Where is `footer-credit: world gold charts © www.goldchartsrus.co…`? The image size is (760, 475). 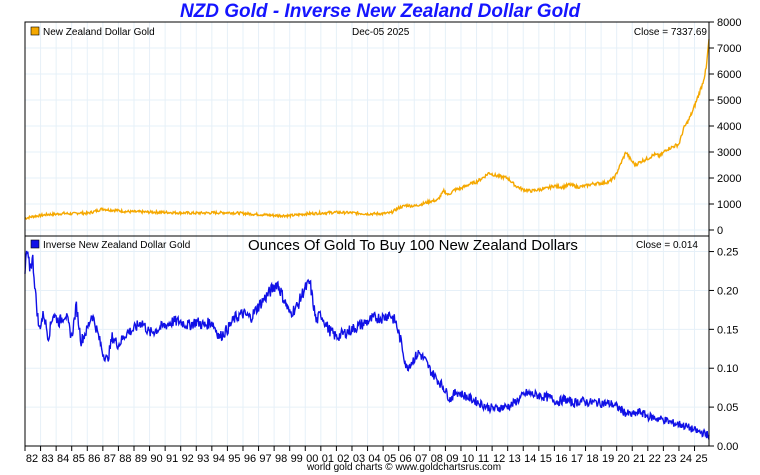
footer-credit: world gold charts © www.goldchartsrus.co… is located at coordinates (404, 467).